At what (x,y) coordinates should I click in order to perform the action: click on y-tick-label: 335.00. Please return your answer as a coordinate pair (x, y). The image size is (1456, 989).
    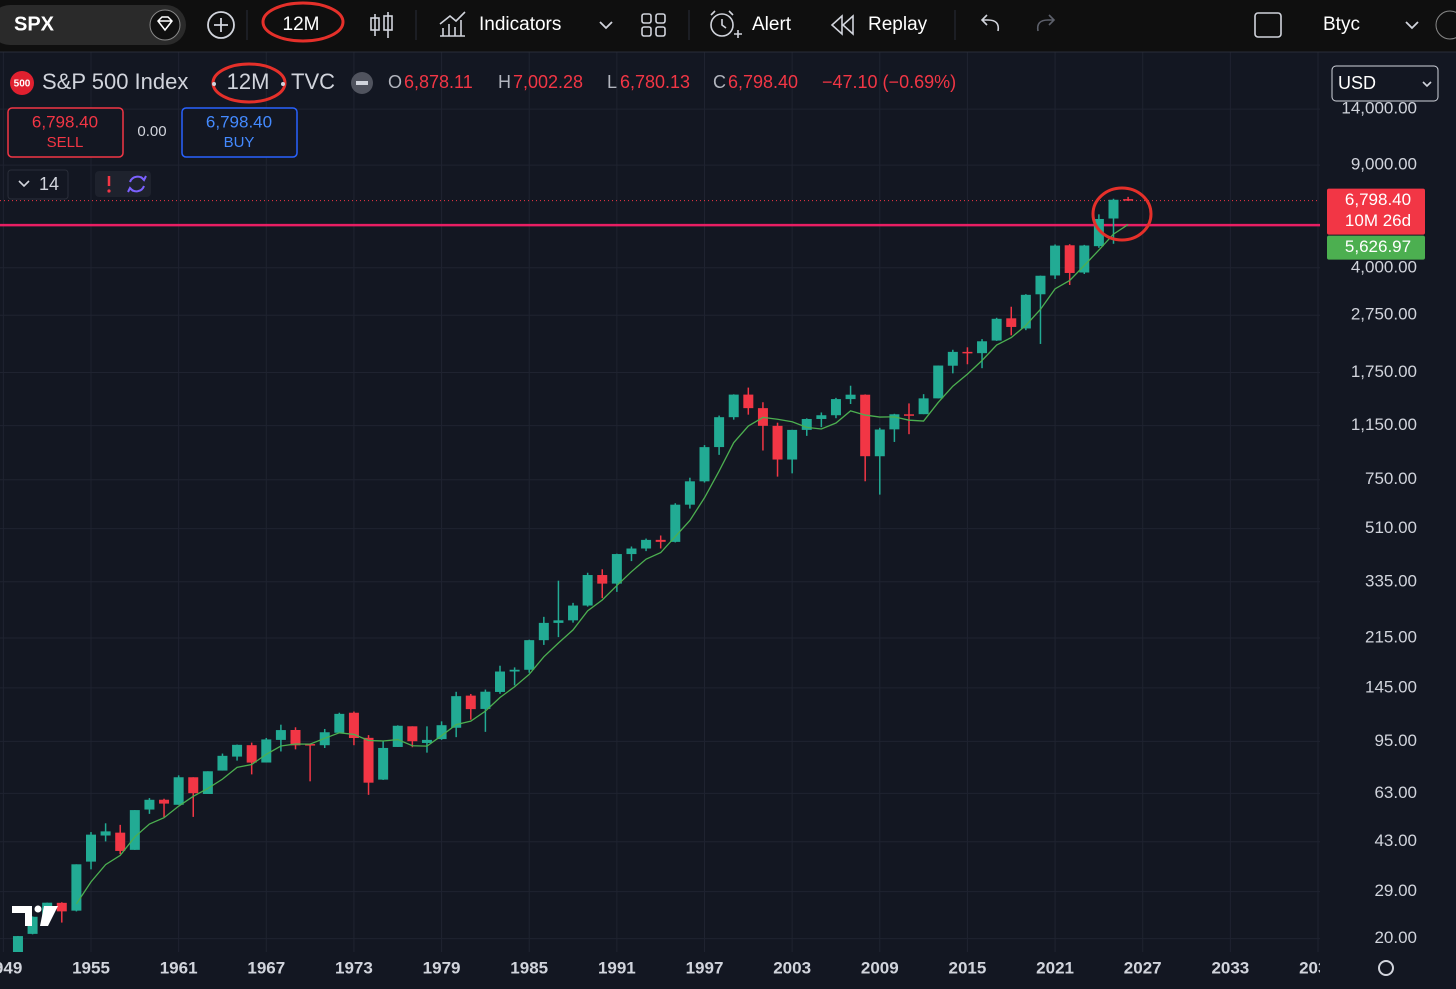
    Looking at the image, I should click on (1391, 580).